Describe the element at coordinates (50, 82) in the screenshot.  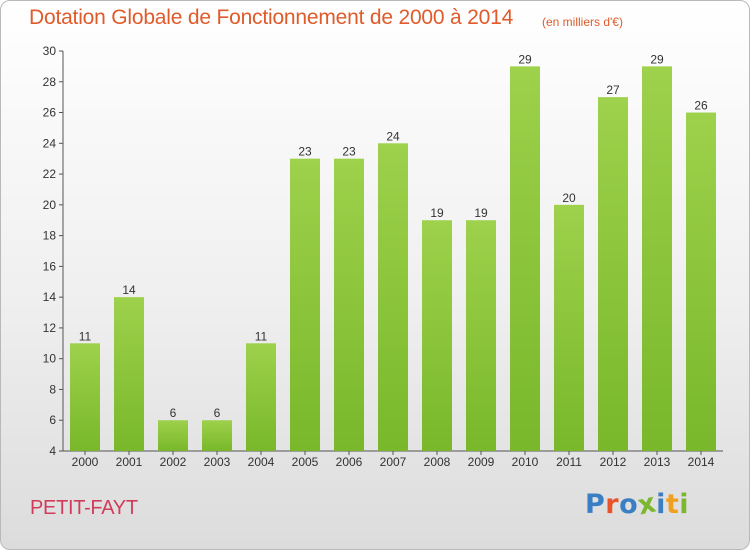
I see `y-tick-label: 28` at that location.